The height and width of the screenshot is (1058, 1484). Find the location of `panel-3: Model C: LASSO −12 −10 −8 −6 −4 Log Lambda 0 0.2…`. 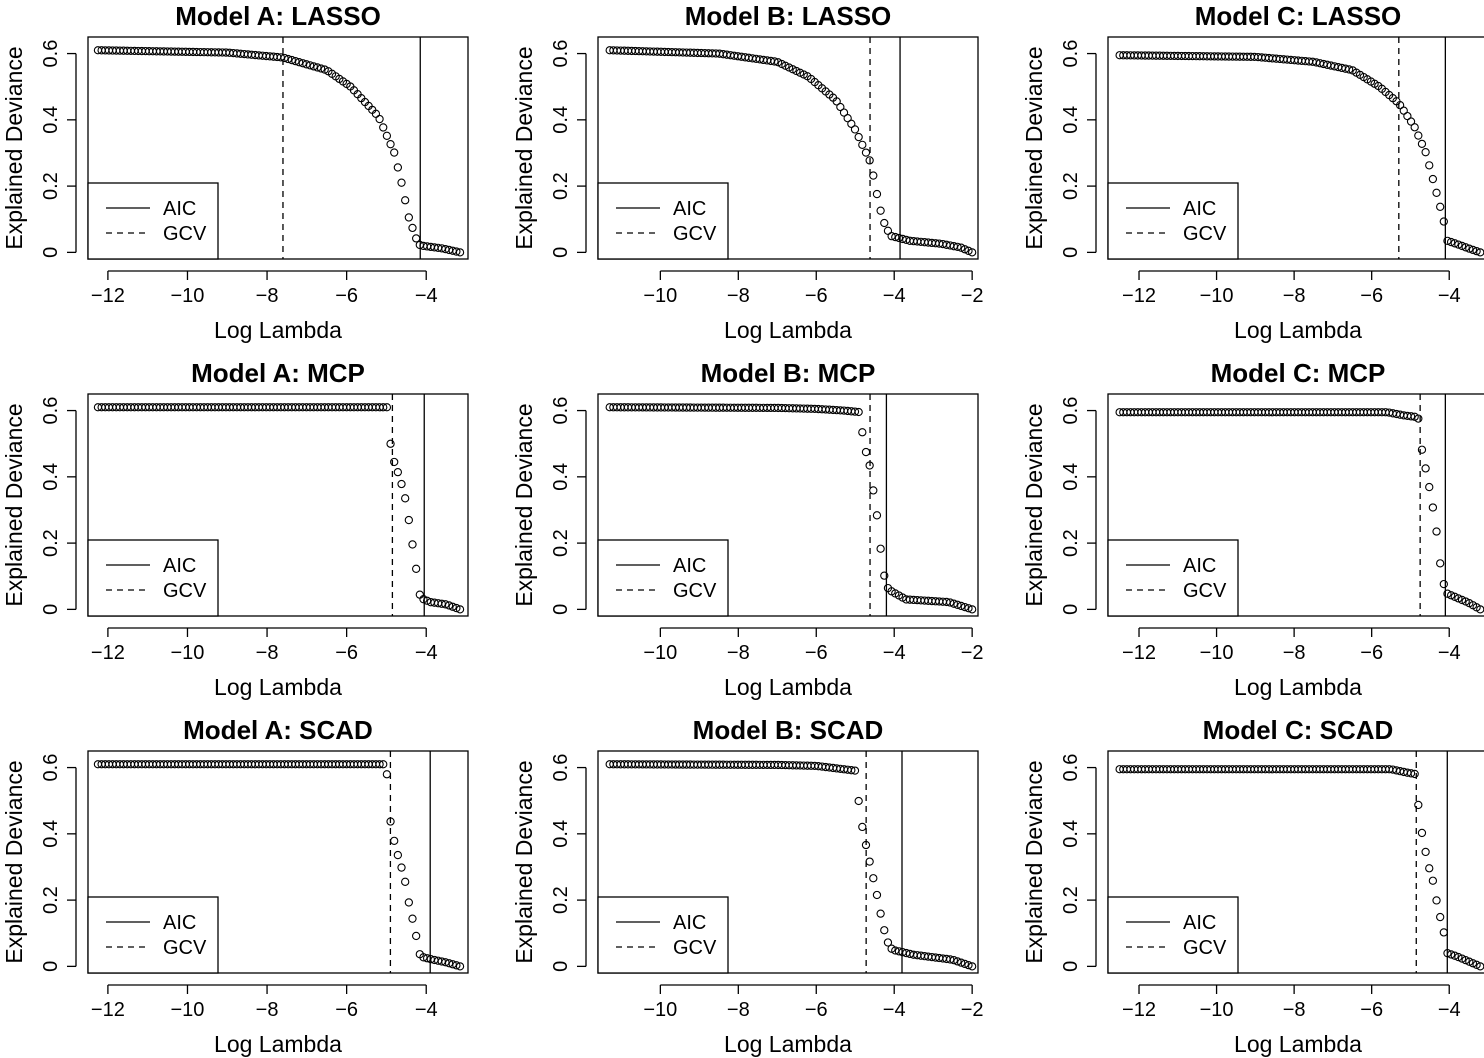

panel-3: Model C: LASSO −12 −10 −8 −6 −4 Log Lambda 0 0.2… is located at coordinates (1252, 172).